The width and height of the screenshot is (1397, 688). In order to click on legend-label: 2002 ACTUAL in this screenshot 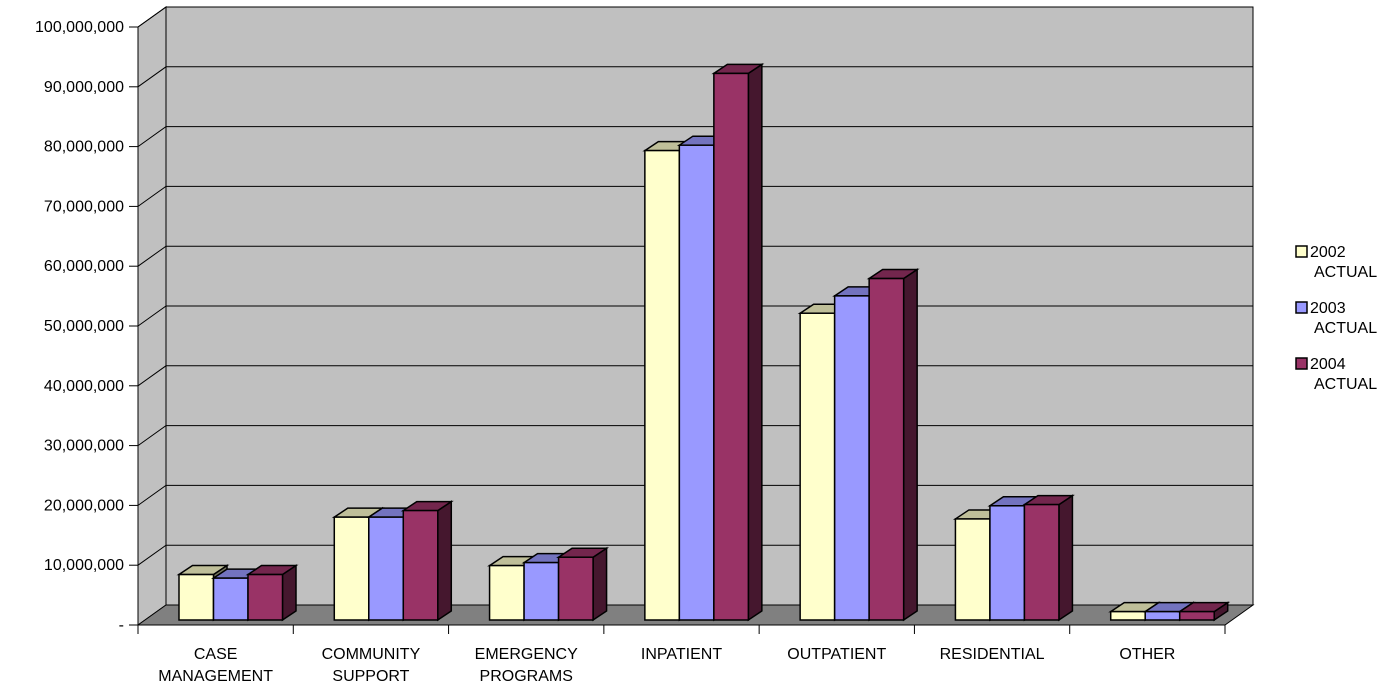, I will do `click(1343, 262)`.